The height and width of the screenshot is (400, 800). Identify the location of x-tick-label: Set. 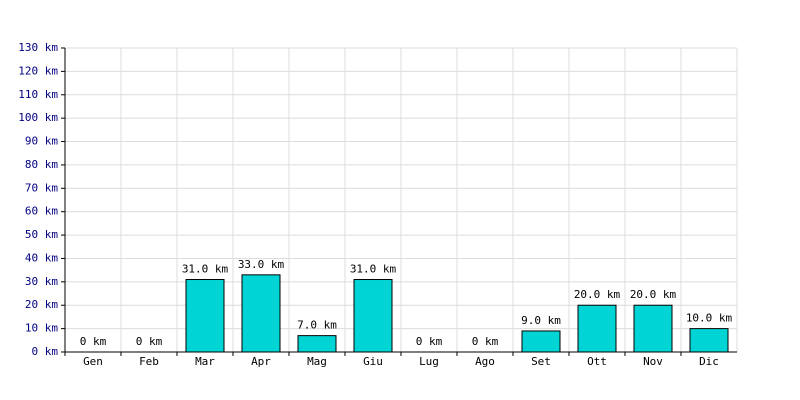
(541, 361).